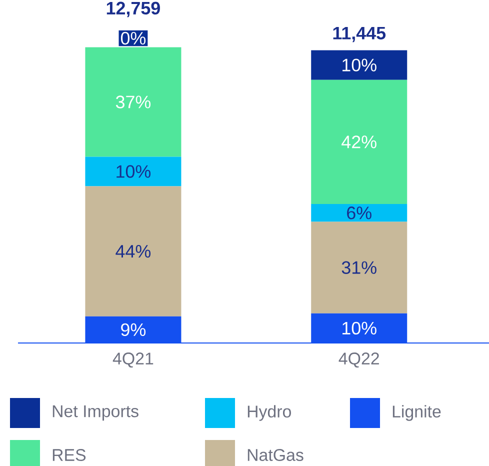 The width and height of the screenshot is (489, 466). I want to click on annotation: 12,759, so click(133, 10).